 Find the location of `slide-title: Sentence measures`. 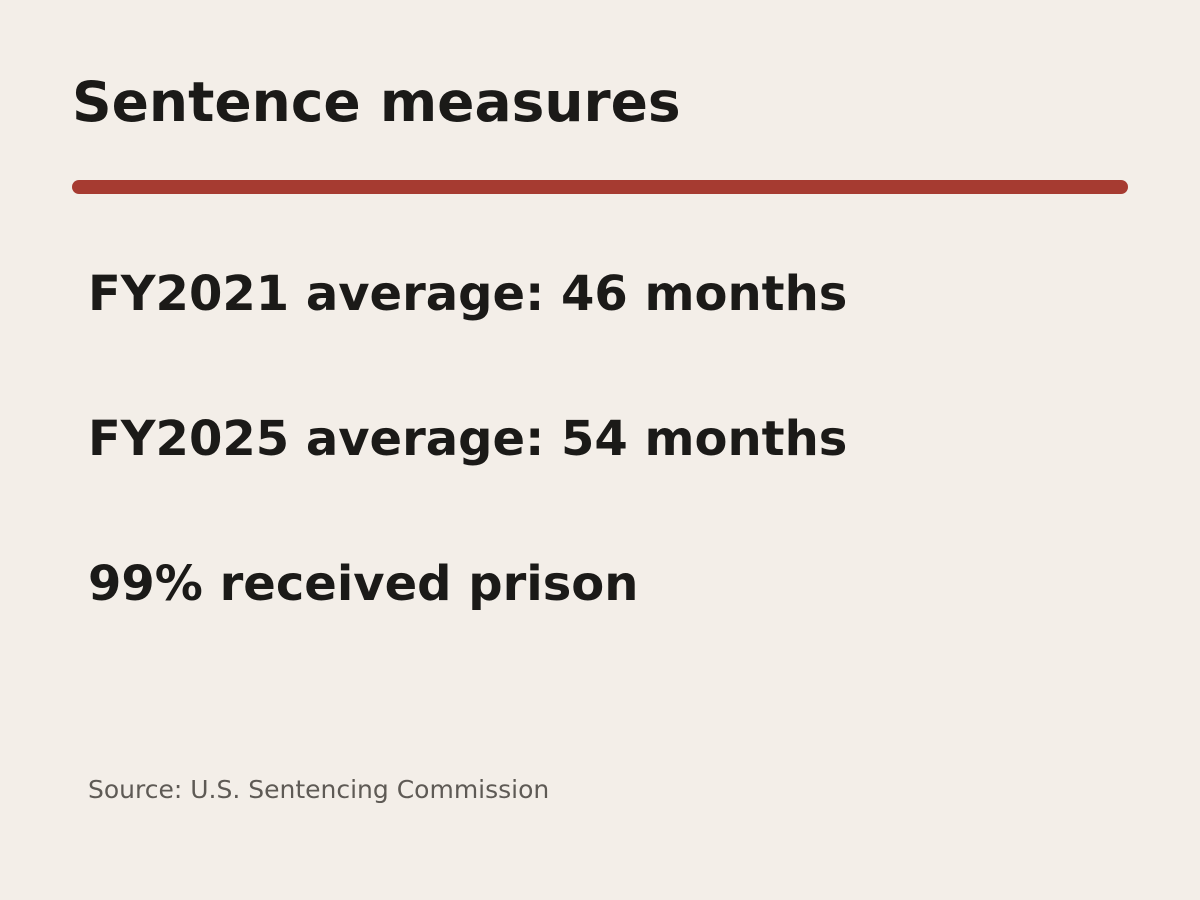

slide-title: Sentence measures is located at coordinates (376, 102).